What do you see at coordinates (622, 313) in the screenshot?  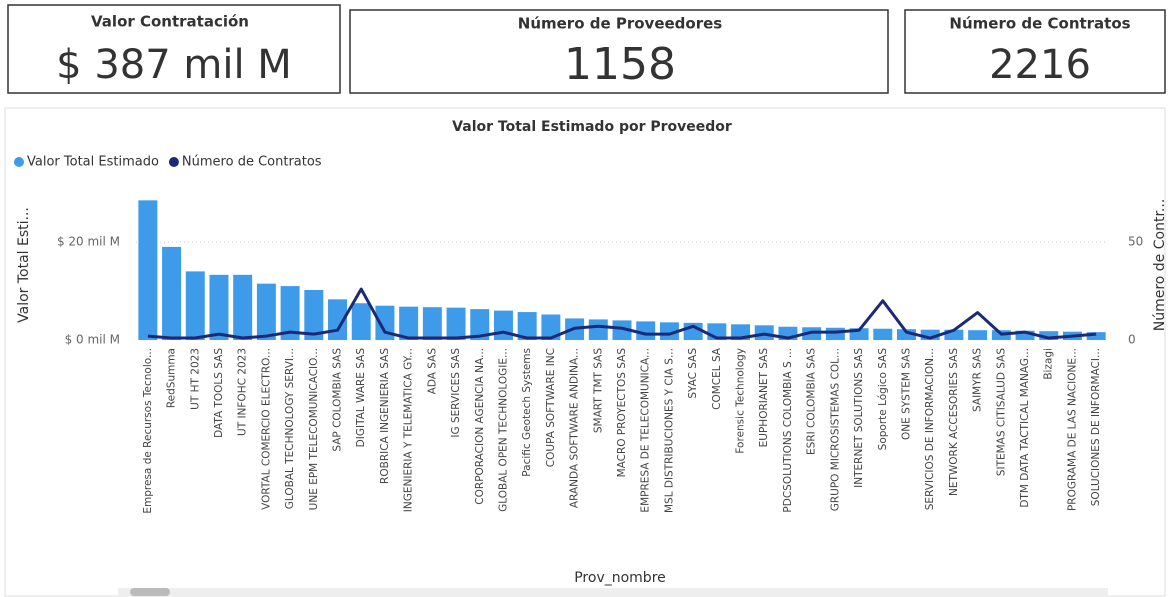 I see `line` at bounding box center [622, 313].